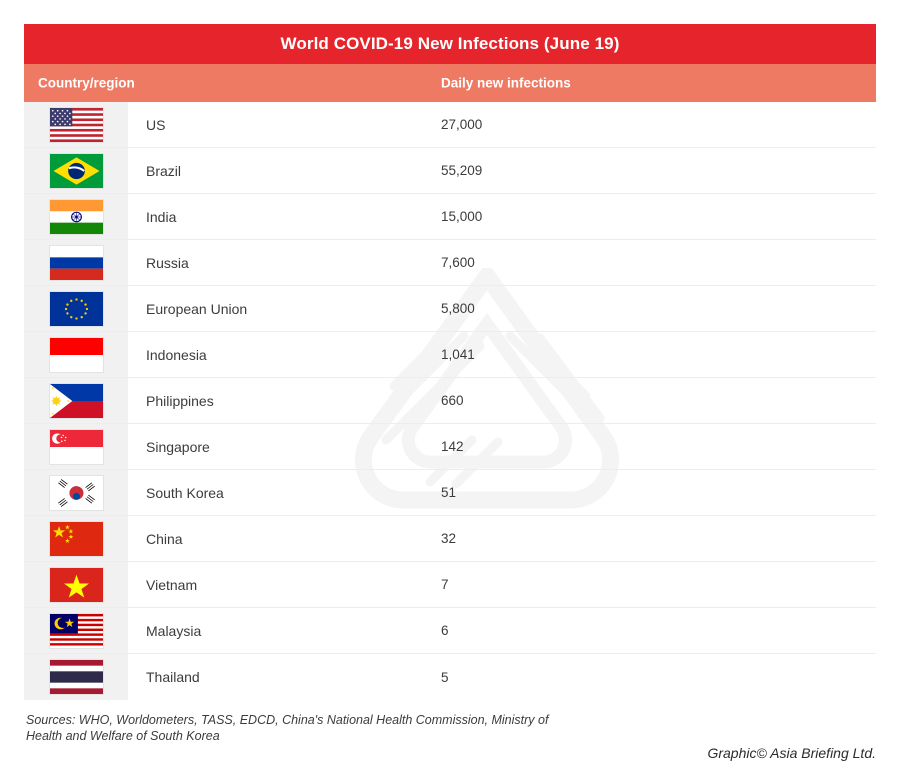 This screenshot has width=900, height=771. What do you see at coordinates (445, 677) in the screenshot?
I see `daily-new-infections-value: 5` at bounding box center [445, 677].